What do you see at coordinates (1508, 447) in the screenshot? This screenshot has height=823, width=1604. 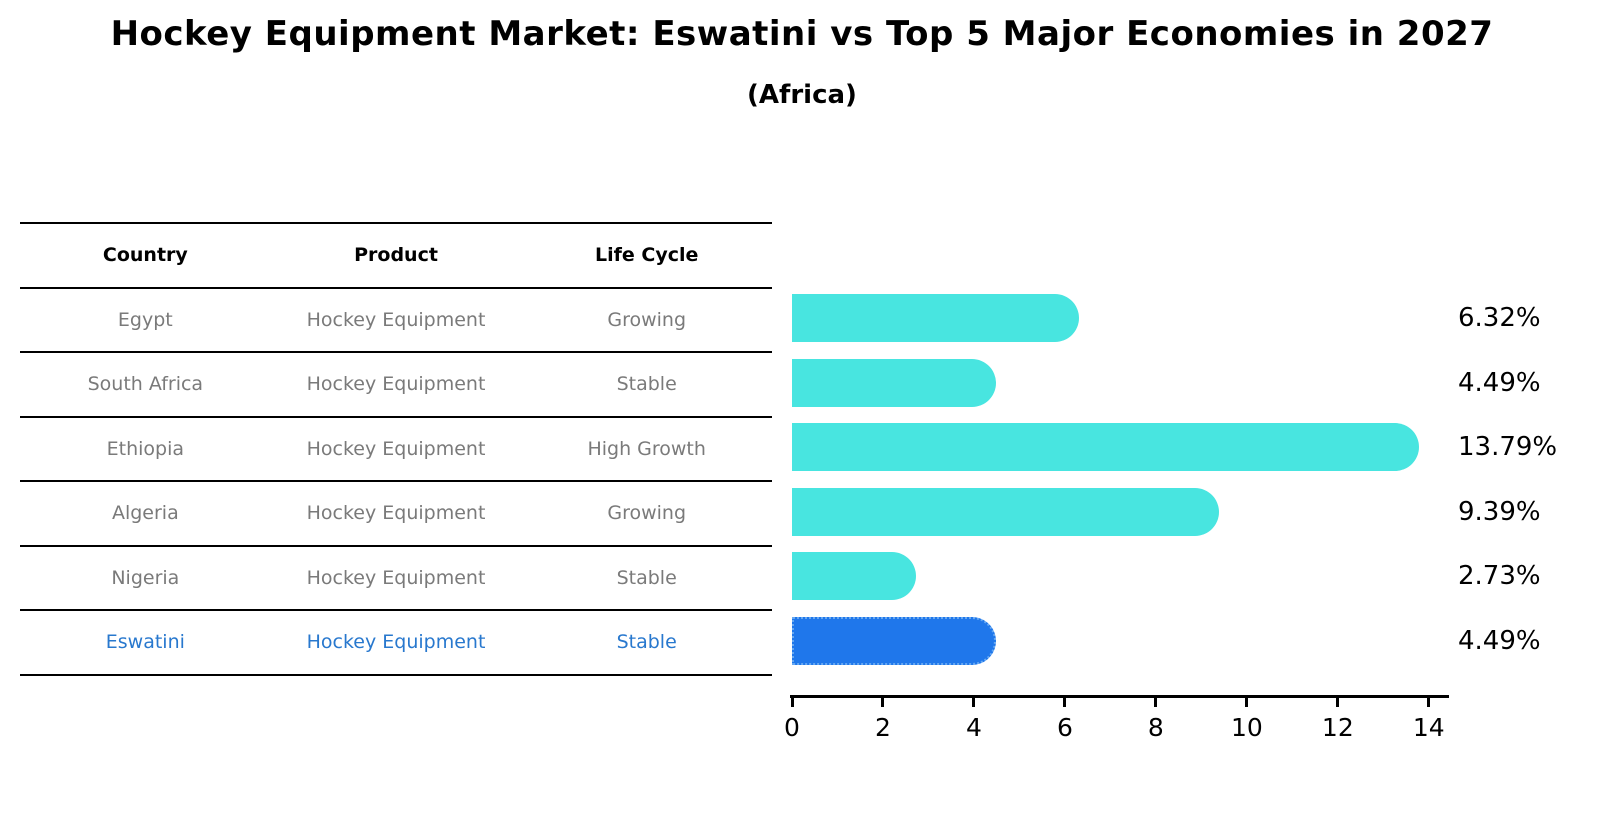 I see `bar-value-label: 13.79%` at bounding box center [1508, 447].